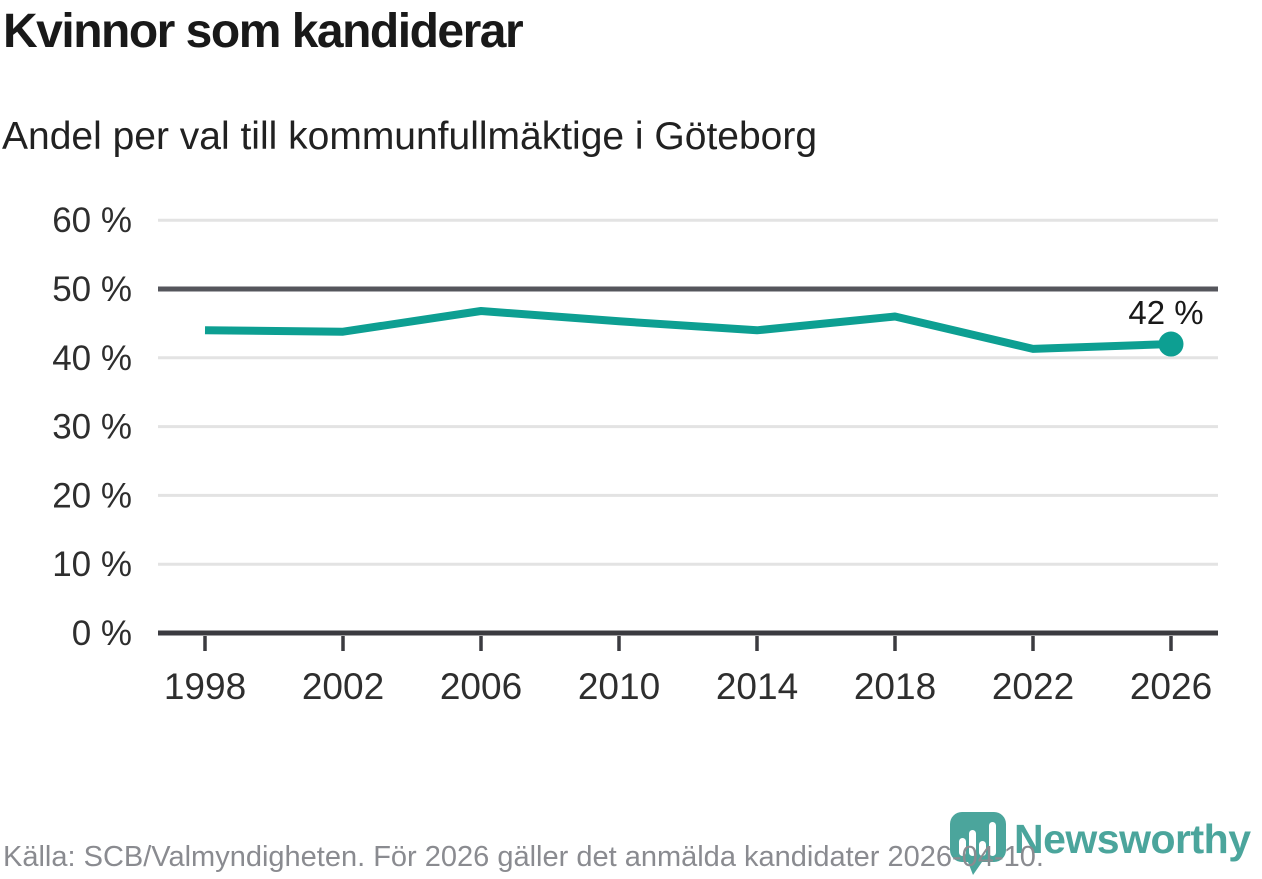  What do you see at coordinates (343, 686) in the screenshot?
I see `x-axis-tick-label: 2002` at bounding box center [343, 686].